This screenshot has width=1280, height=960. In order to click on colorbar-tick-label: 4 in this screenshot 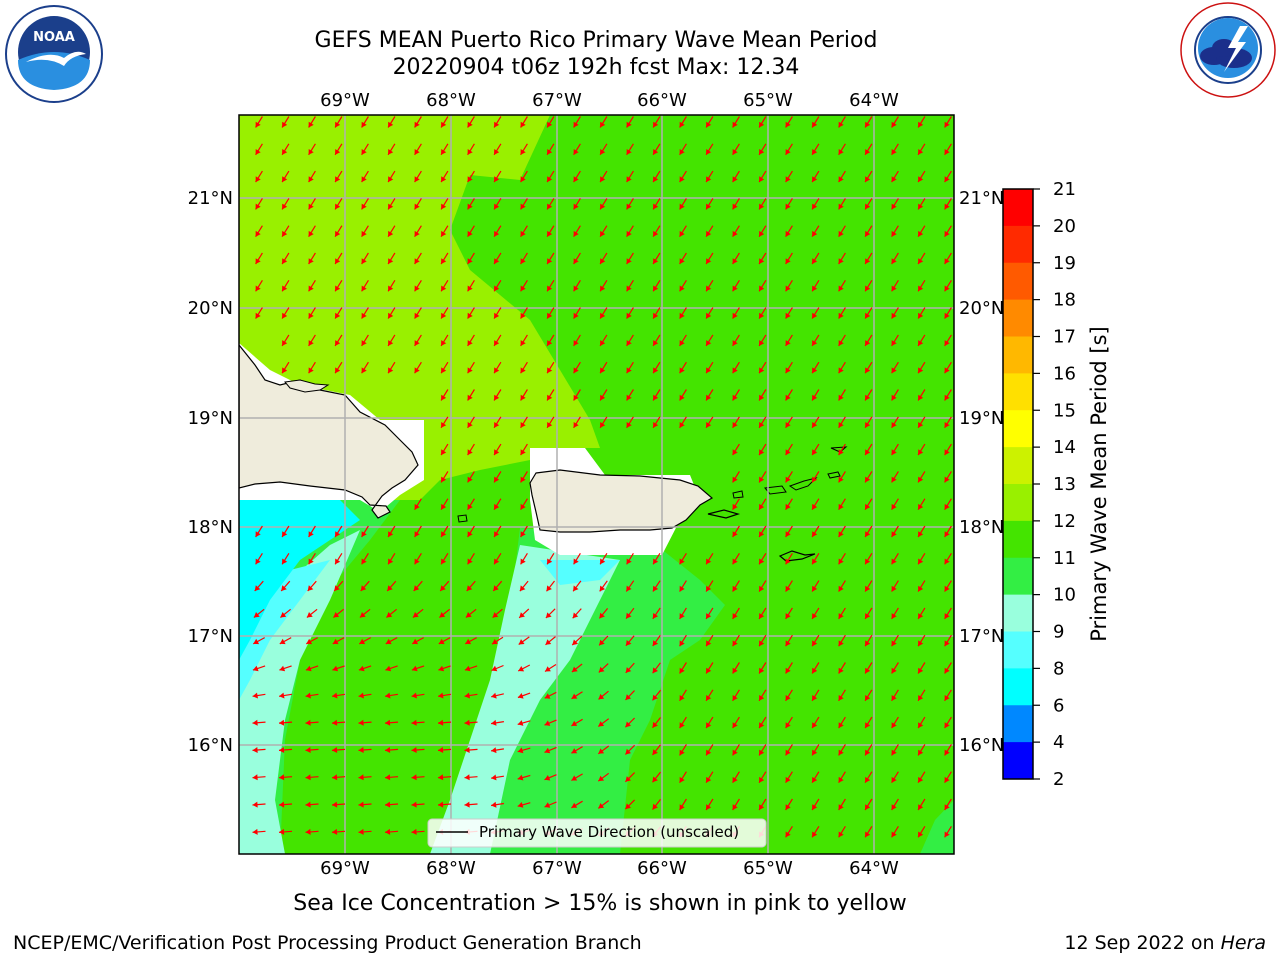, I will do `click(1058, 742)`.